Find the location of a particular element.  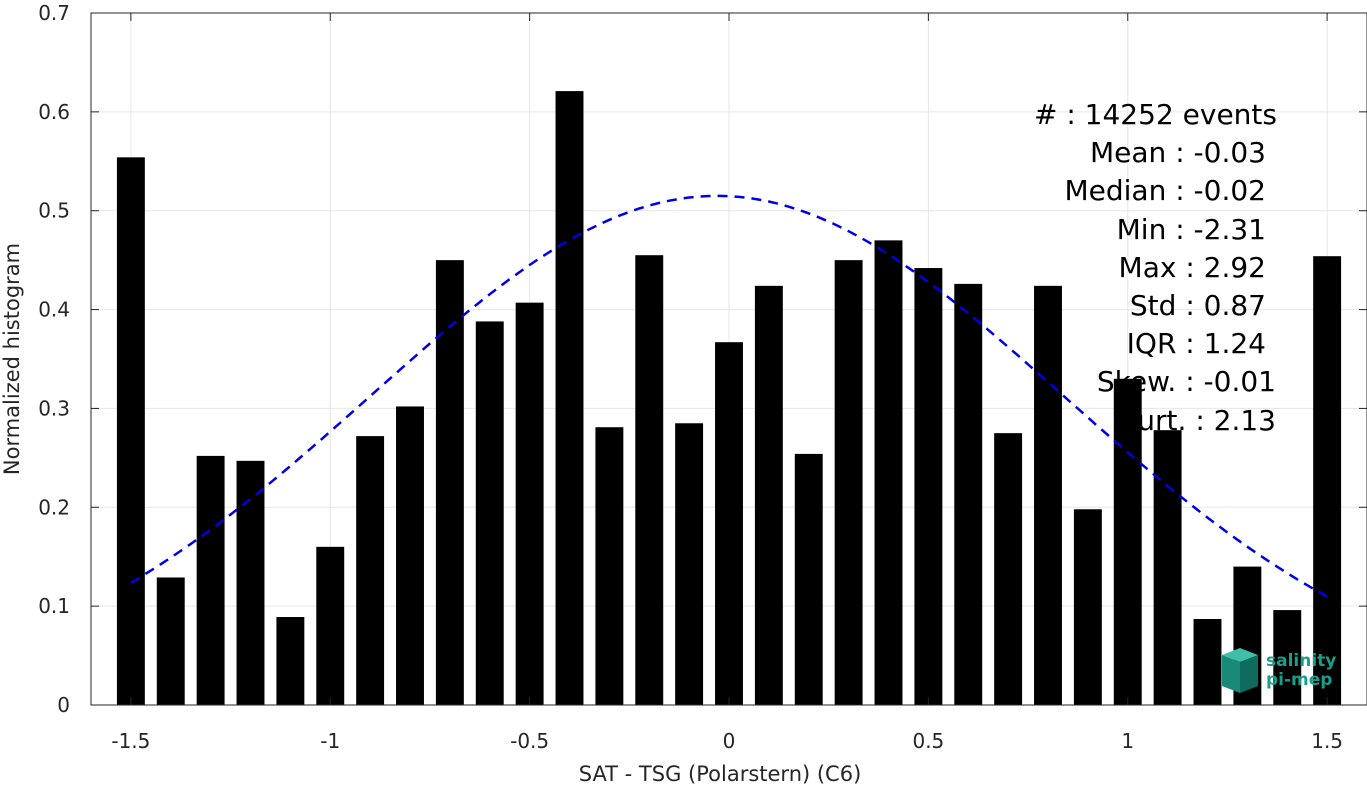

y-tick-label: 0.6 is located at coordinates (54, 112).